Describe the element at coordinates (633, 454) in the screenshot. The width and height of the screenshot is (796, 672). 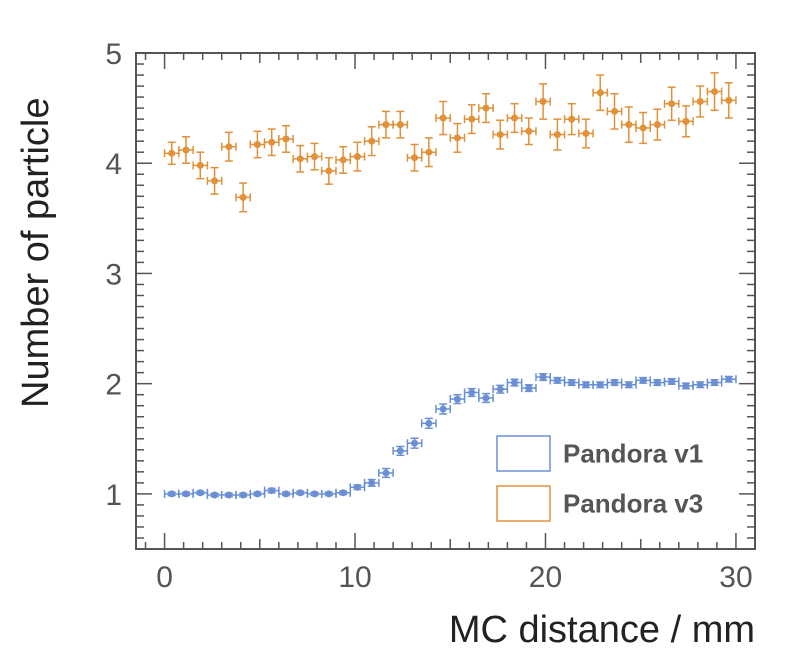
I see `legend-label: Pandora v1` at that location.